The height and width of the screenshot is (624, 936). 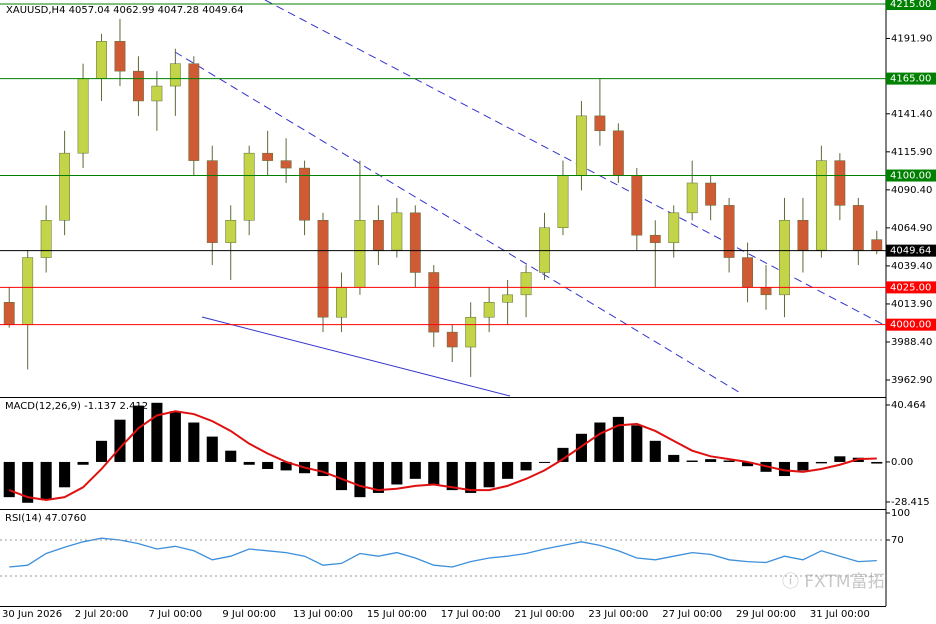 I want to click on x-tick-label: 27 Jul 00:00, so click(x=692, y=614).